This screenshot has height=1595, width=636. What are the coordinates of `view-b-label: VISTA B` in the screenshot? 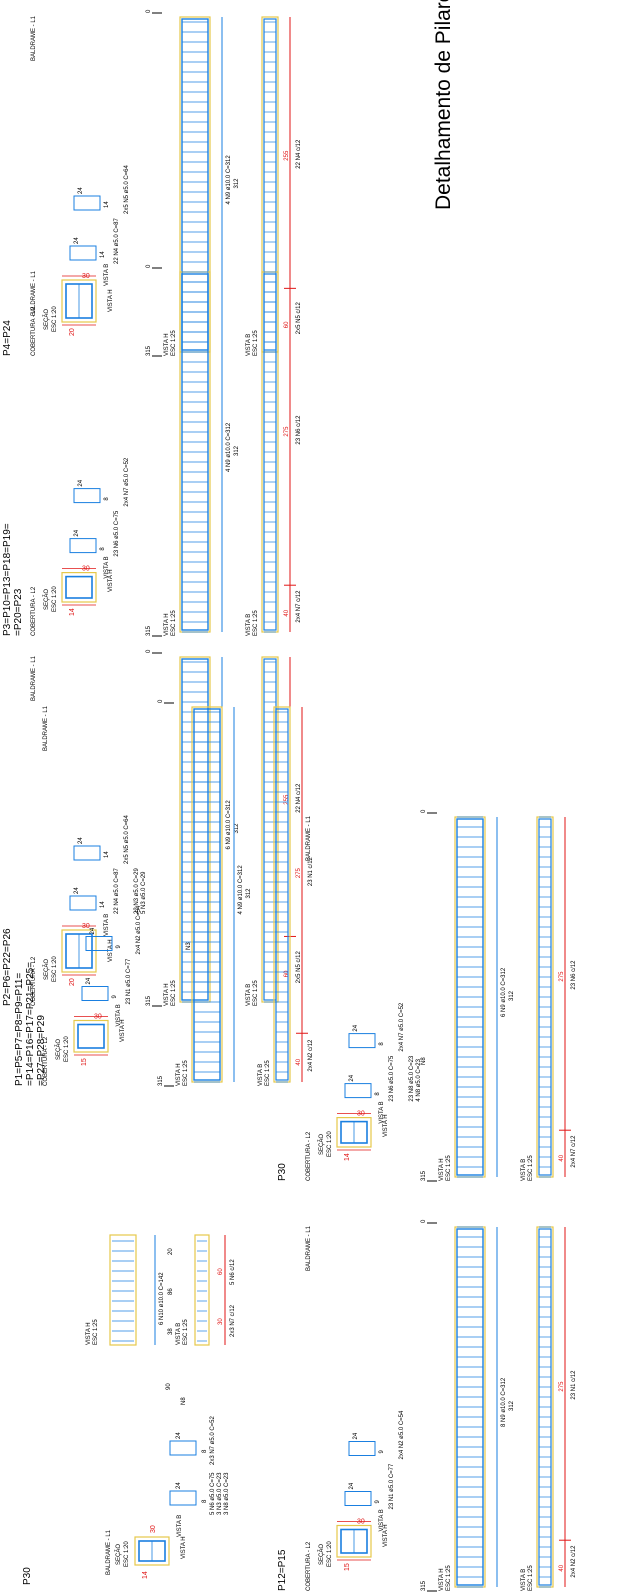 It's located at (249, 625).